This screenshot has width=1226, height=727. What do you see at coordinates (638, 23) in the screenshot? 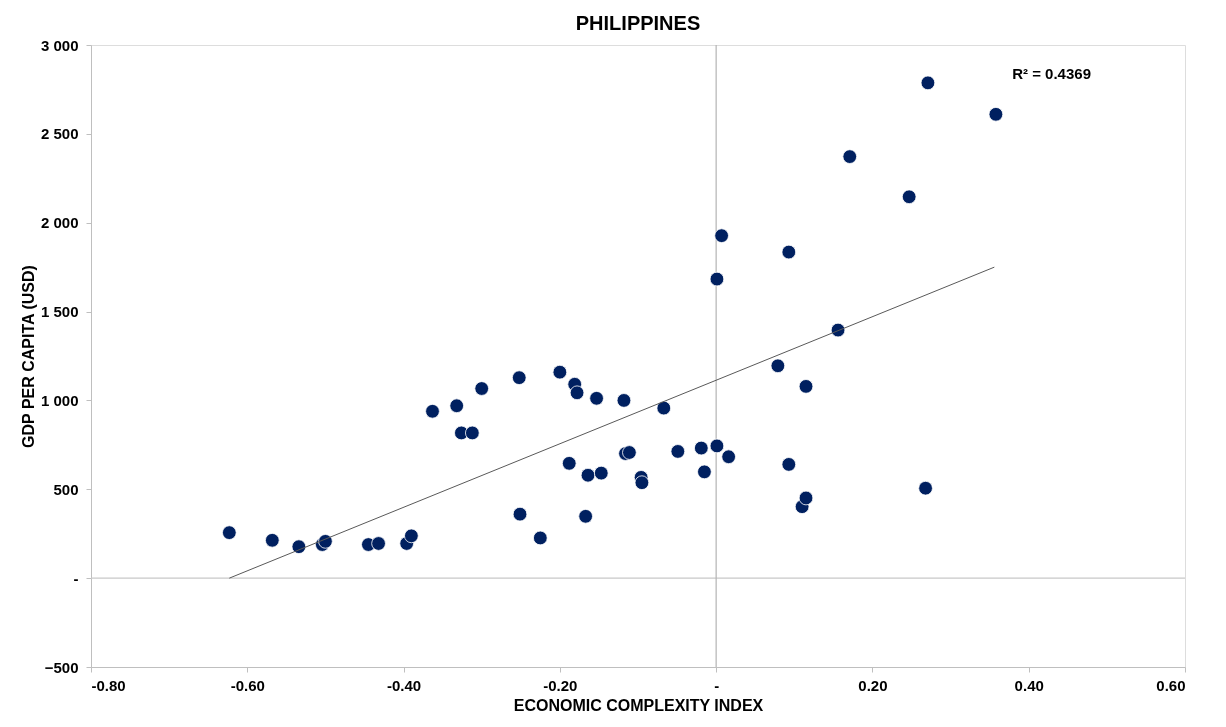
I see `chart-title: PHILIPPINES` at bounding box center [638, 23].